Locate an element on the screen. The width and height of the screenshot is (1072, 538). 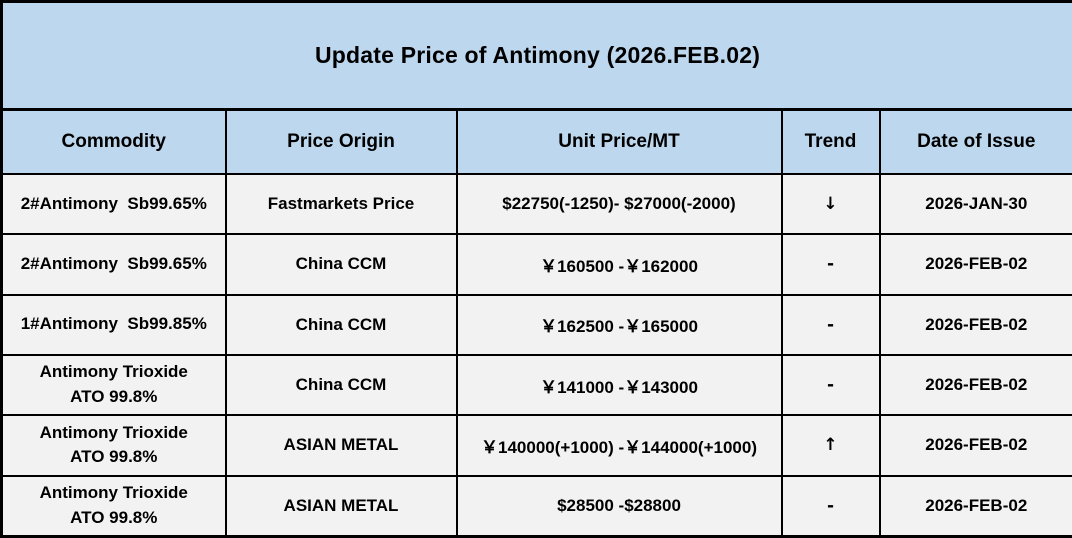
unit-price-cell: ￥162500 -￥165000 is located at coordinates (619, 324).